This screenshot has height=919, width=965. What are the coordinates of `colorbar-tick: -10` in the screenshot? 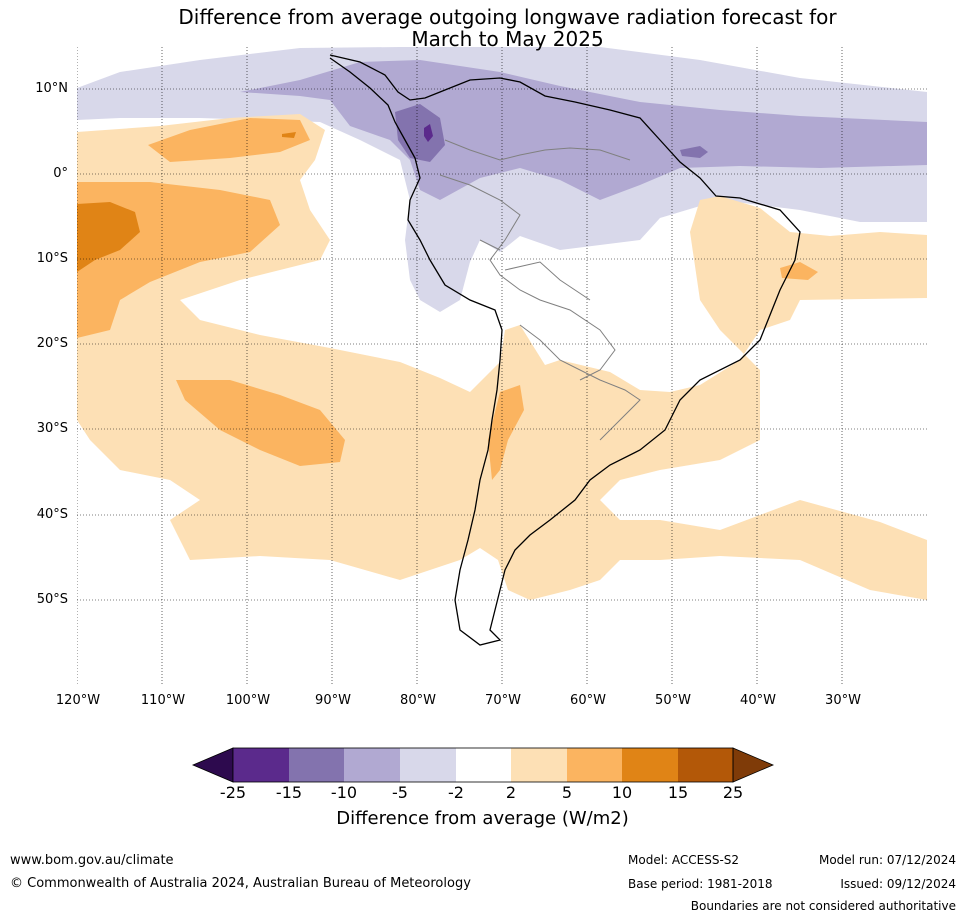 It's located at (344, 792).